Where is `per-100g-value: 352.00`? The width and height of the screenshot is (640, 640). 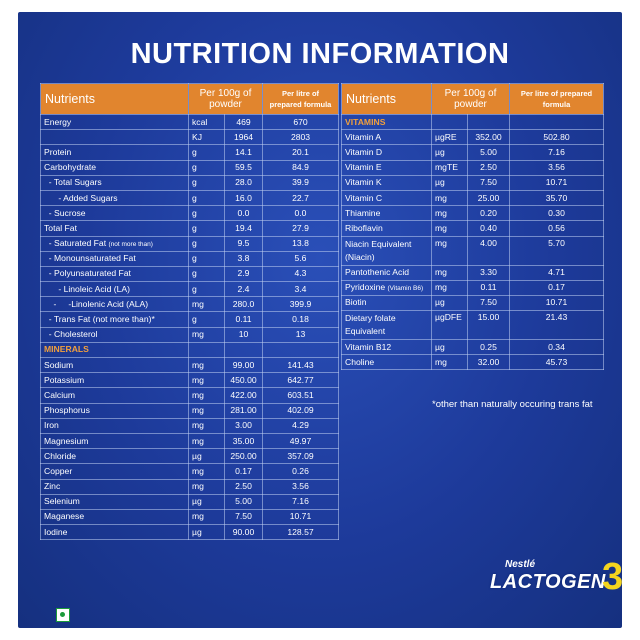 per-100g-value: 352.00 is located at coordinates (488, 137).